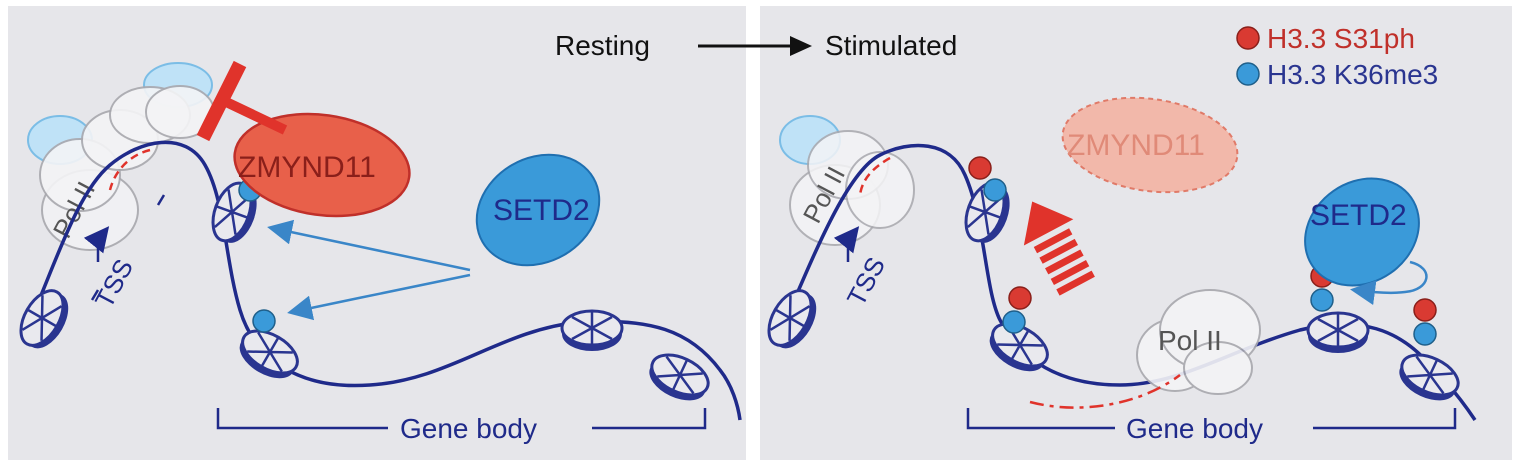  I want to click on inhibition-bar, so click(221, 101).